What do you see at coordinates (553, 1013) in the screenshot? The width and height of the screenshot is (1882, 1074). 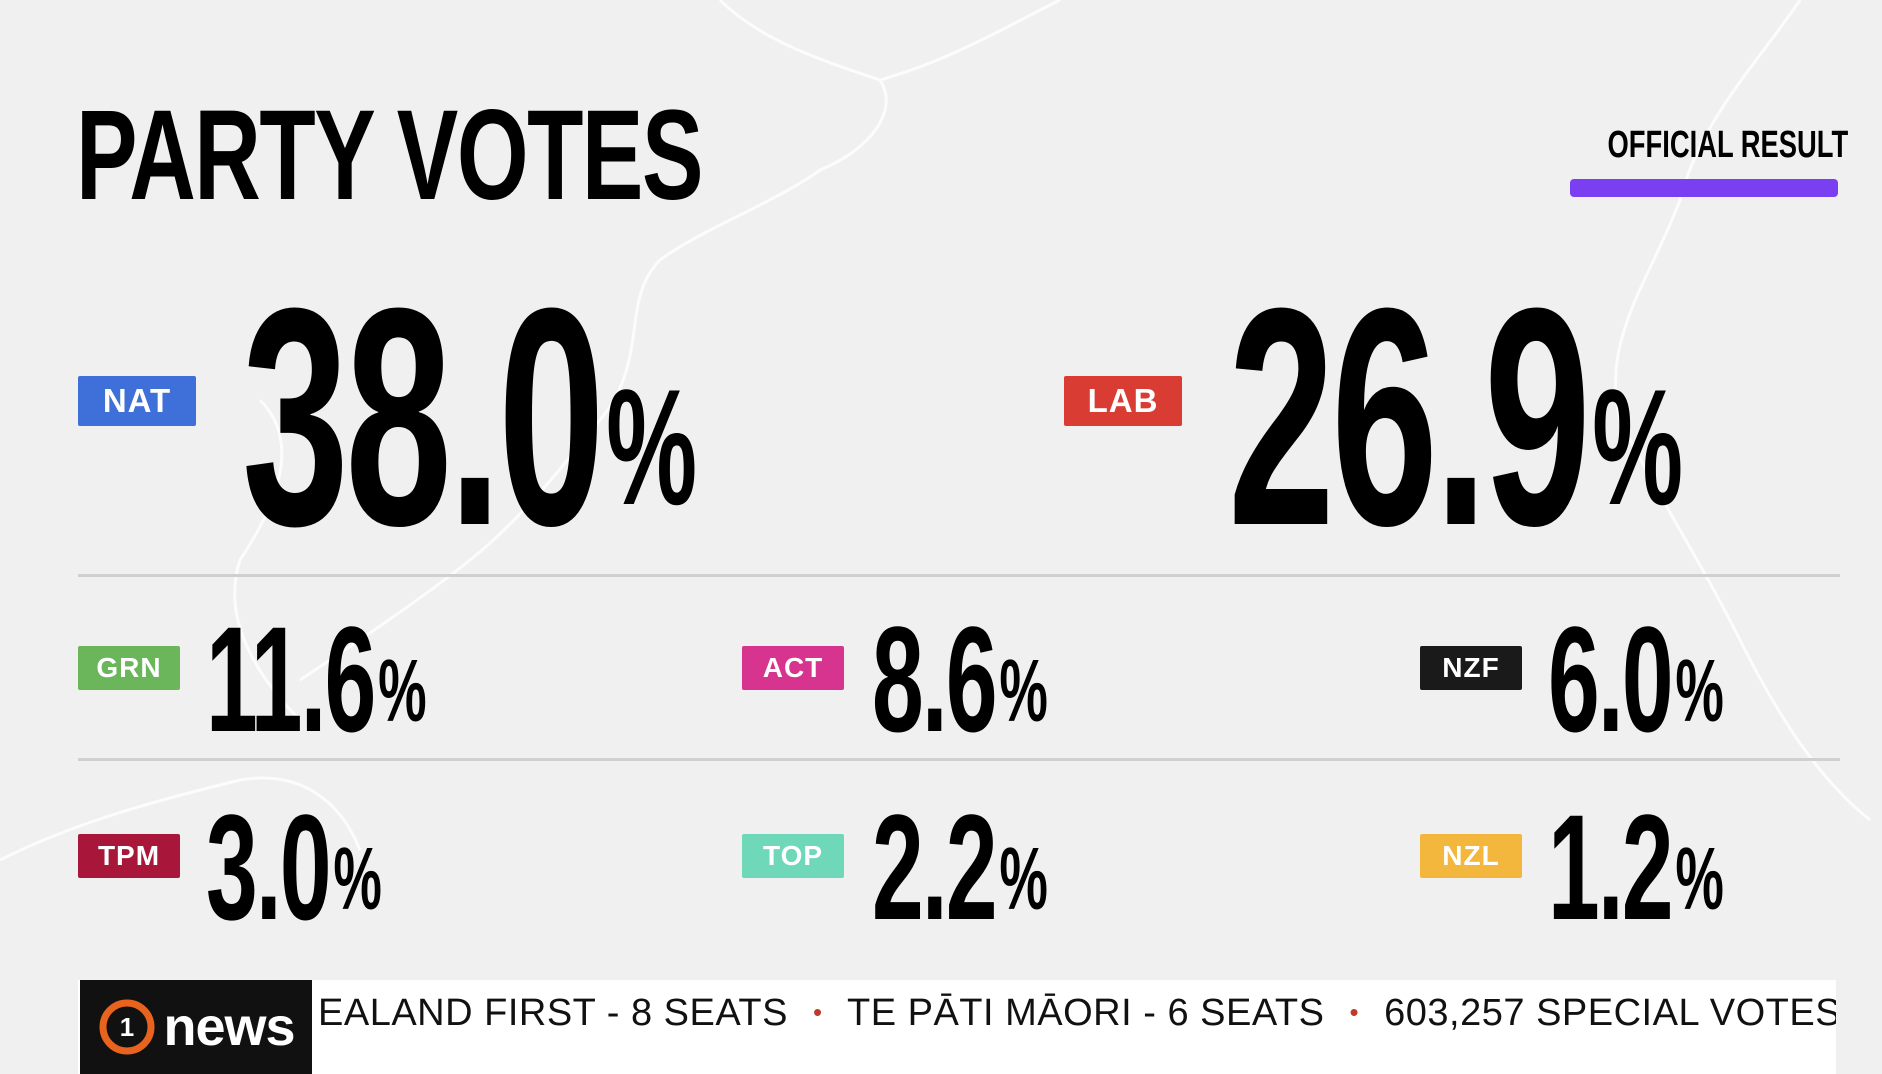 I see `ticker-segment: EALAND FIRST - 8 SEATS` at bounding box center [553, 1013].